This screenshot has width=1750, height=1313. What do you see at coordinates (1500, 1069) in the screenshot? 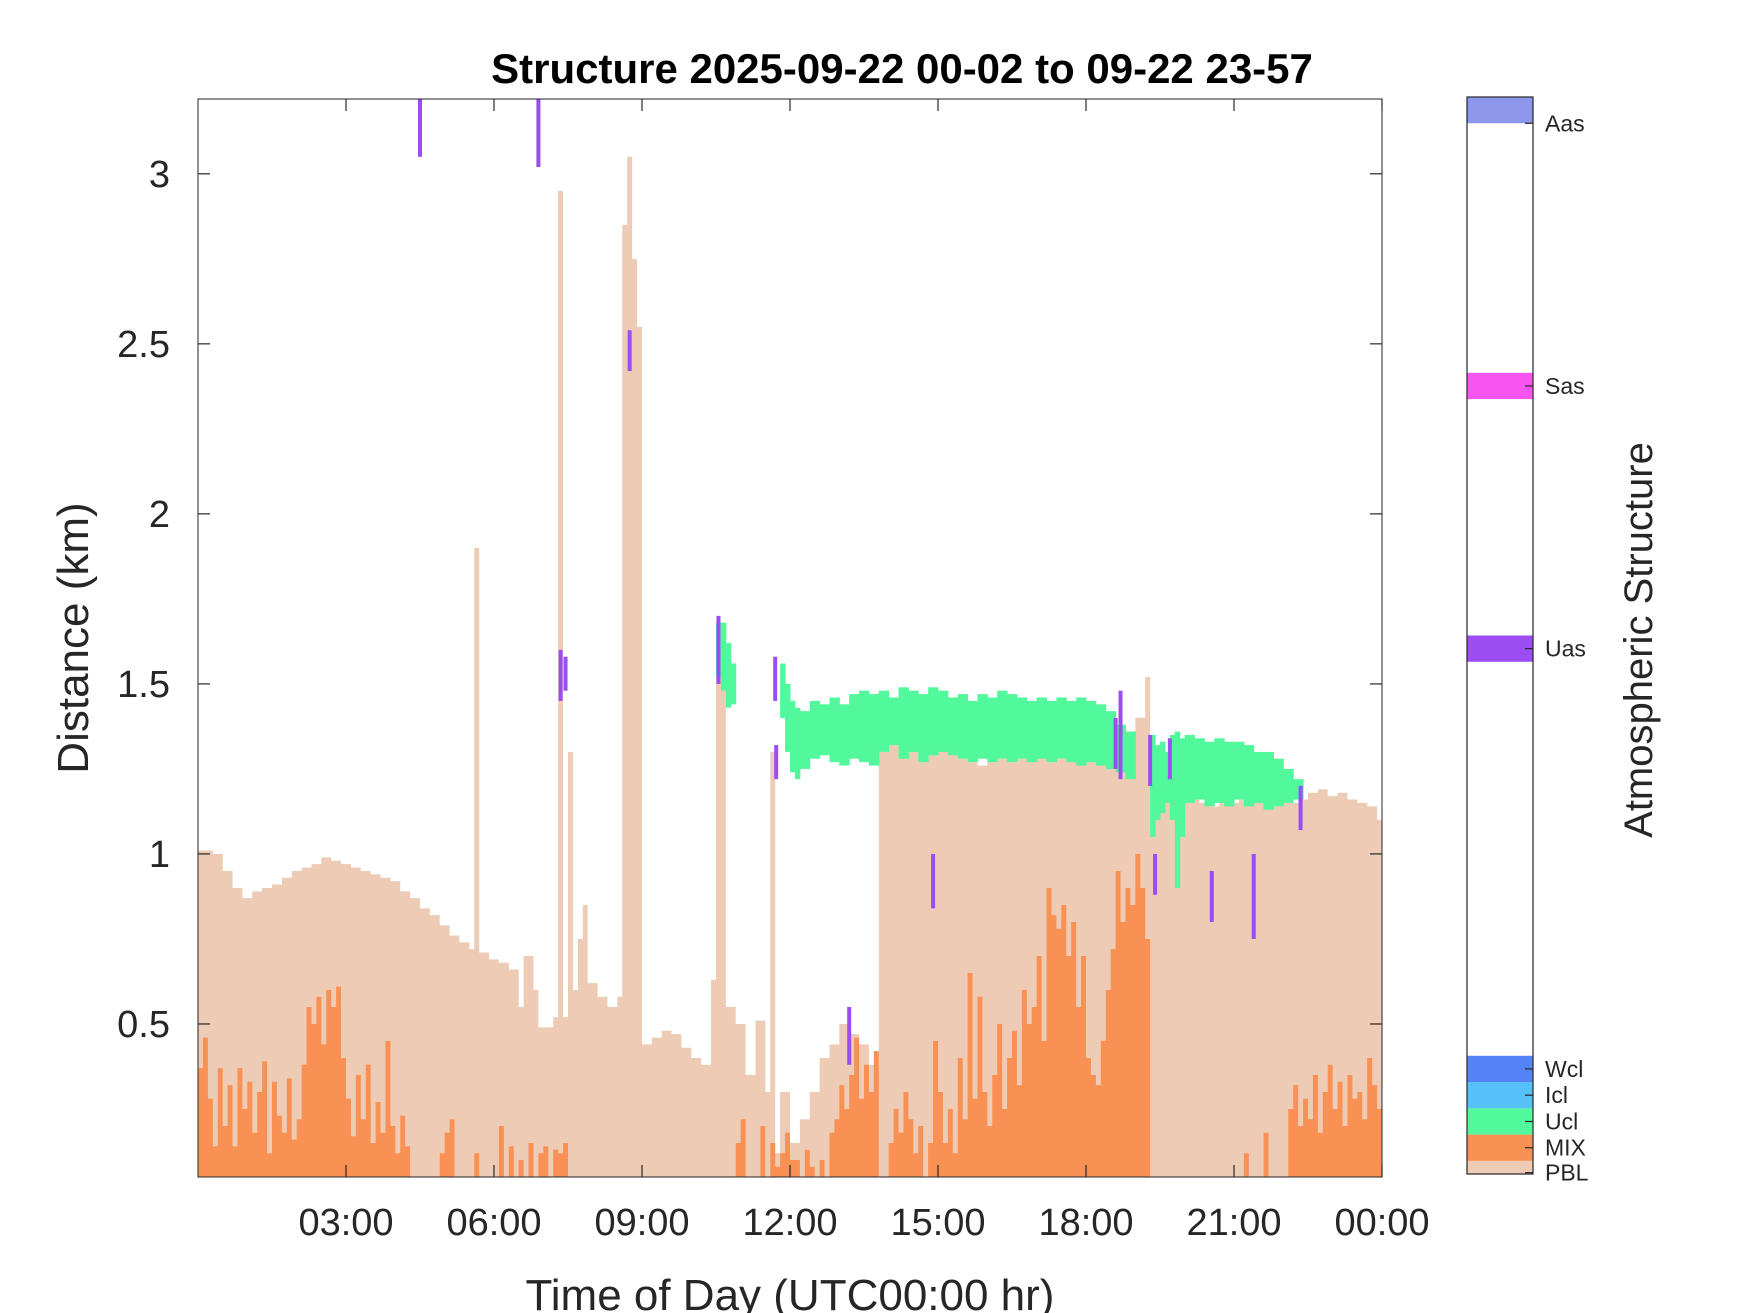
I see `colorbar-band-wcl` at bounding box center [1500, 1069].